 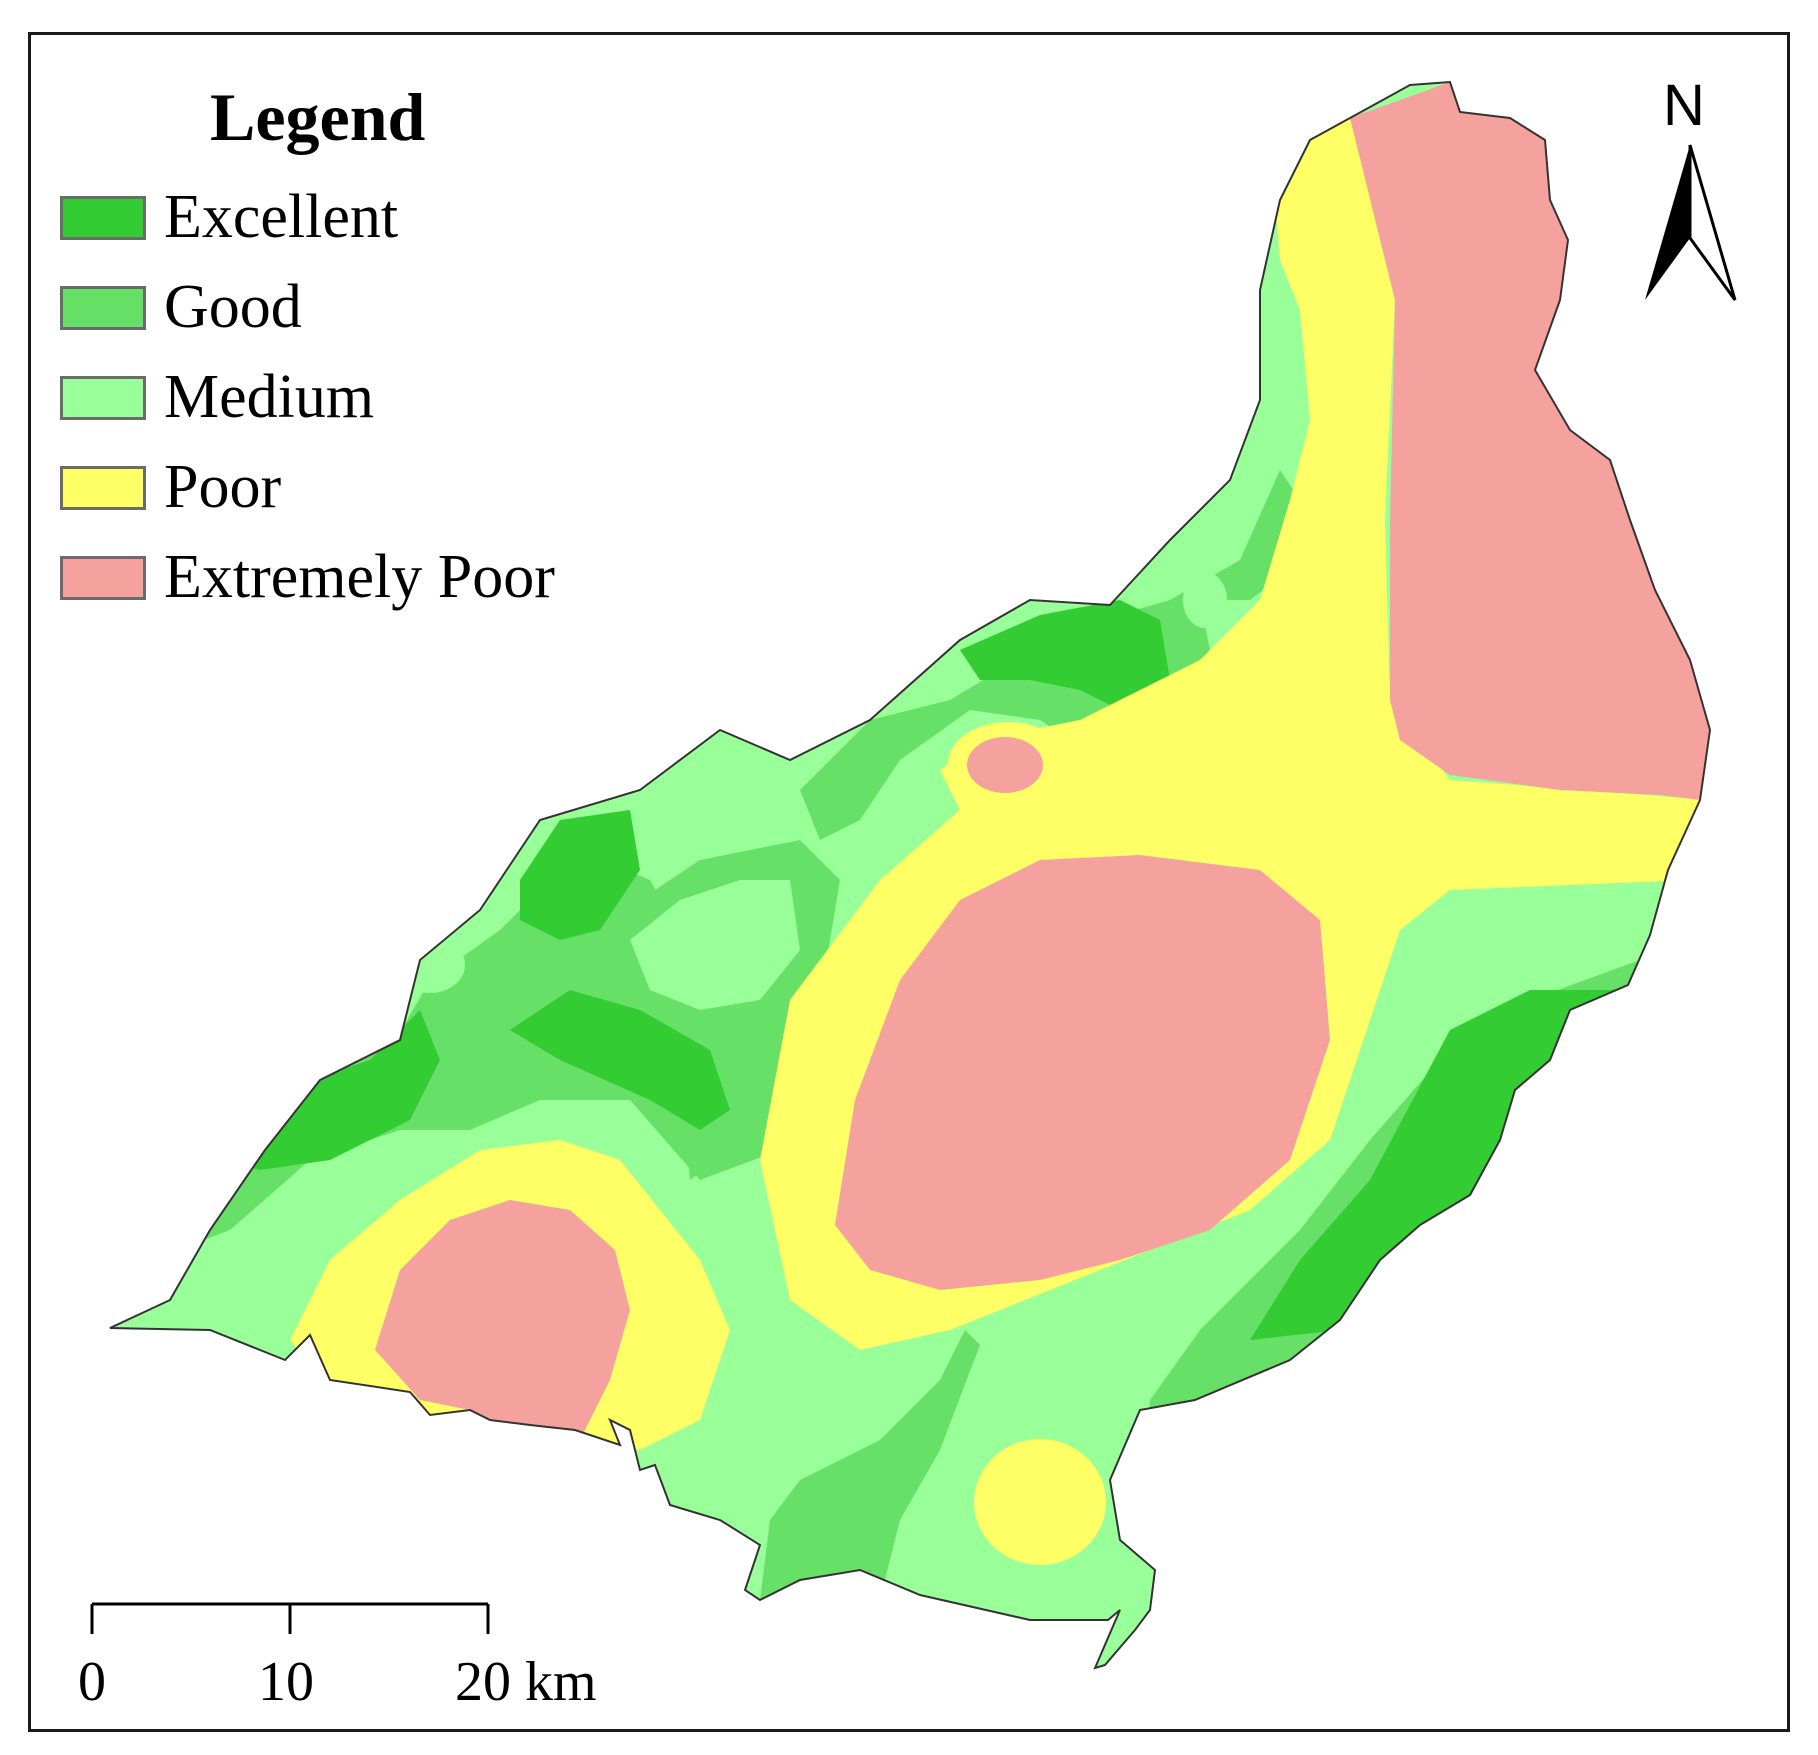 I want to click on legend-label-medium: Medium, so click(x=269, y=397).